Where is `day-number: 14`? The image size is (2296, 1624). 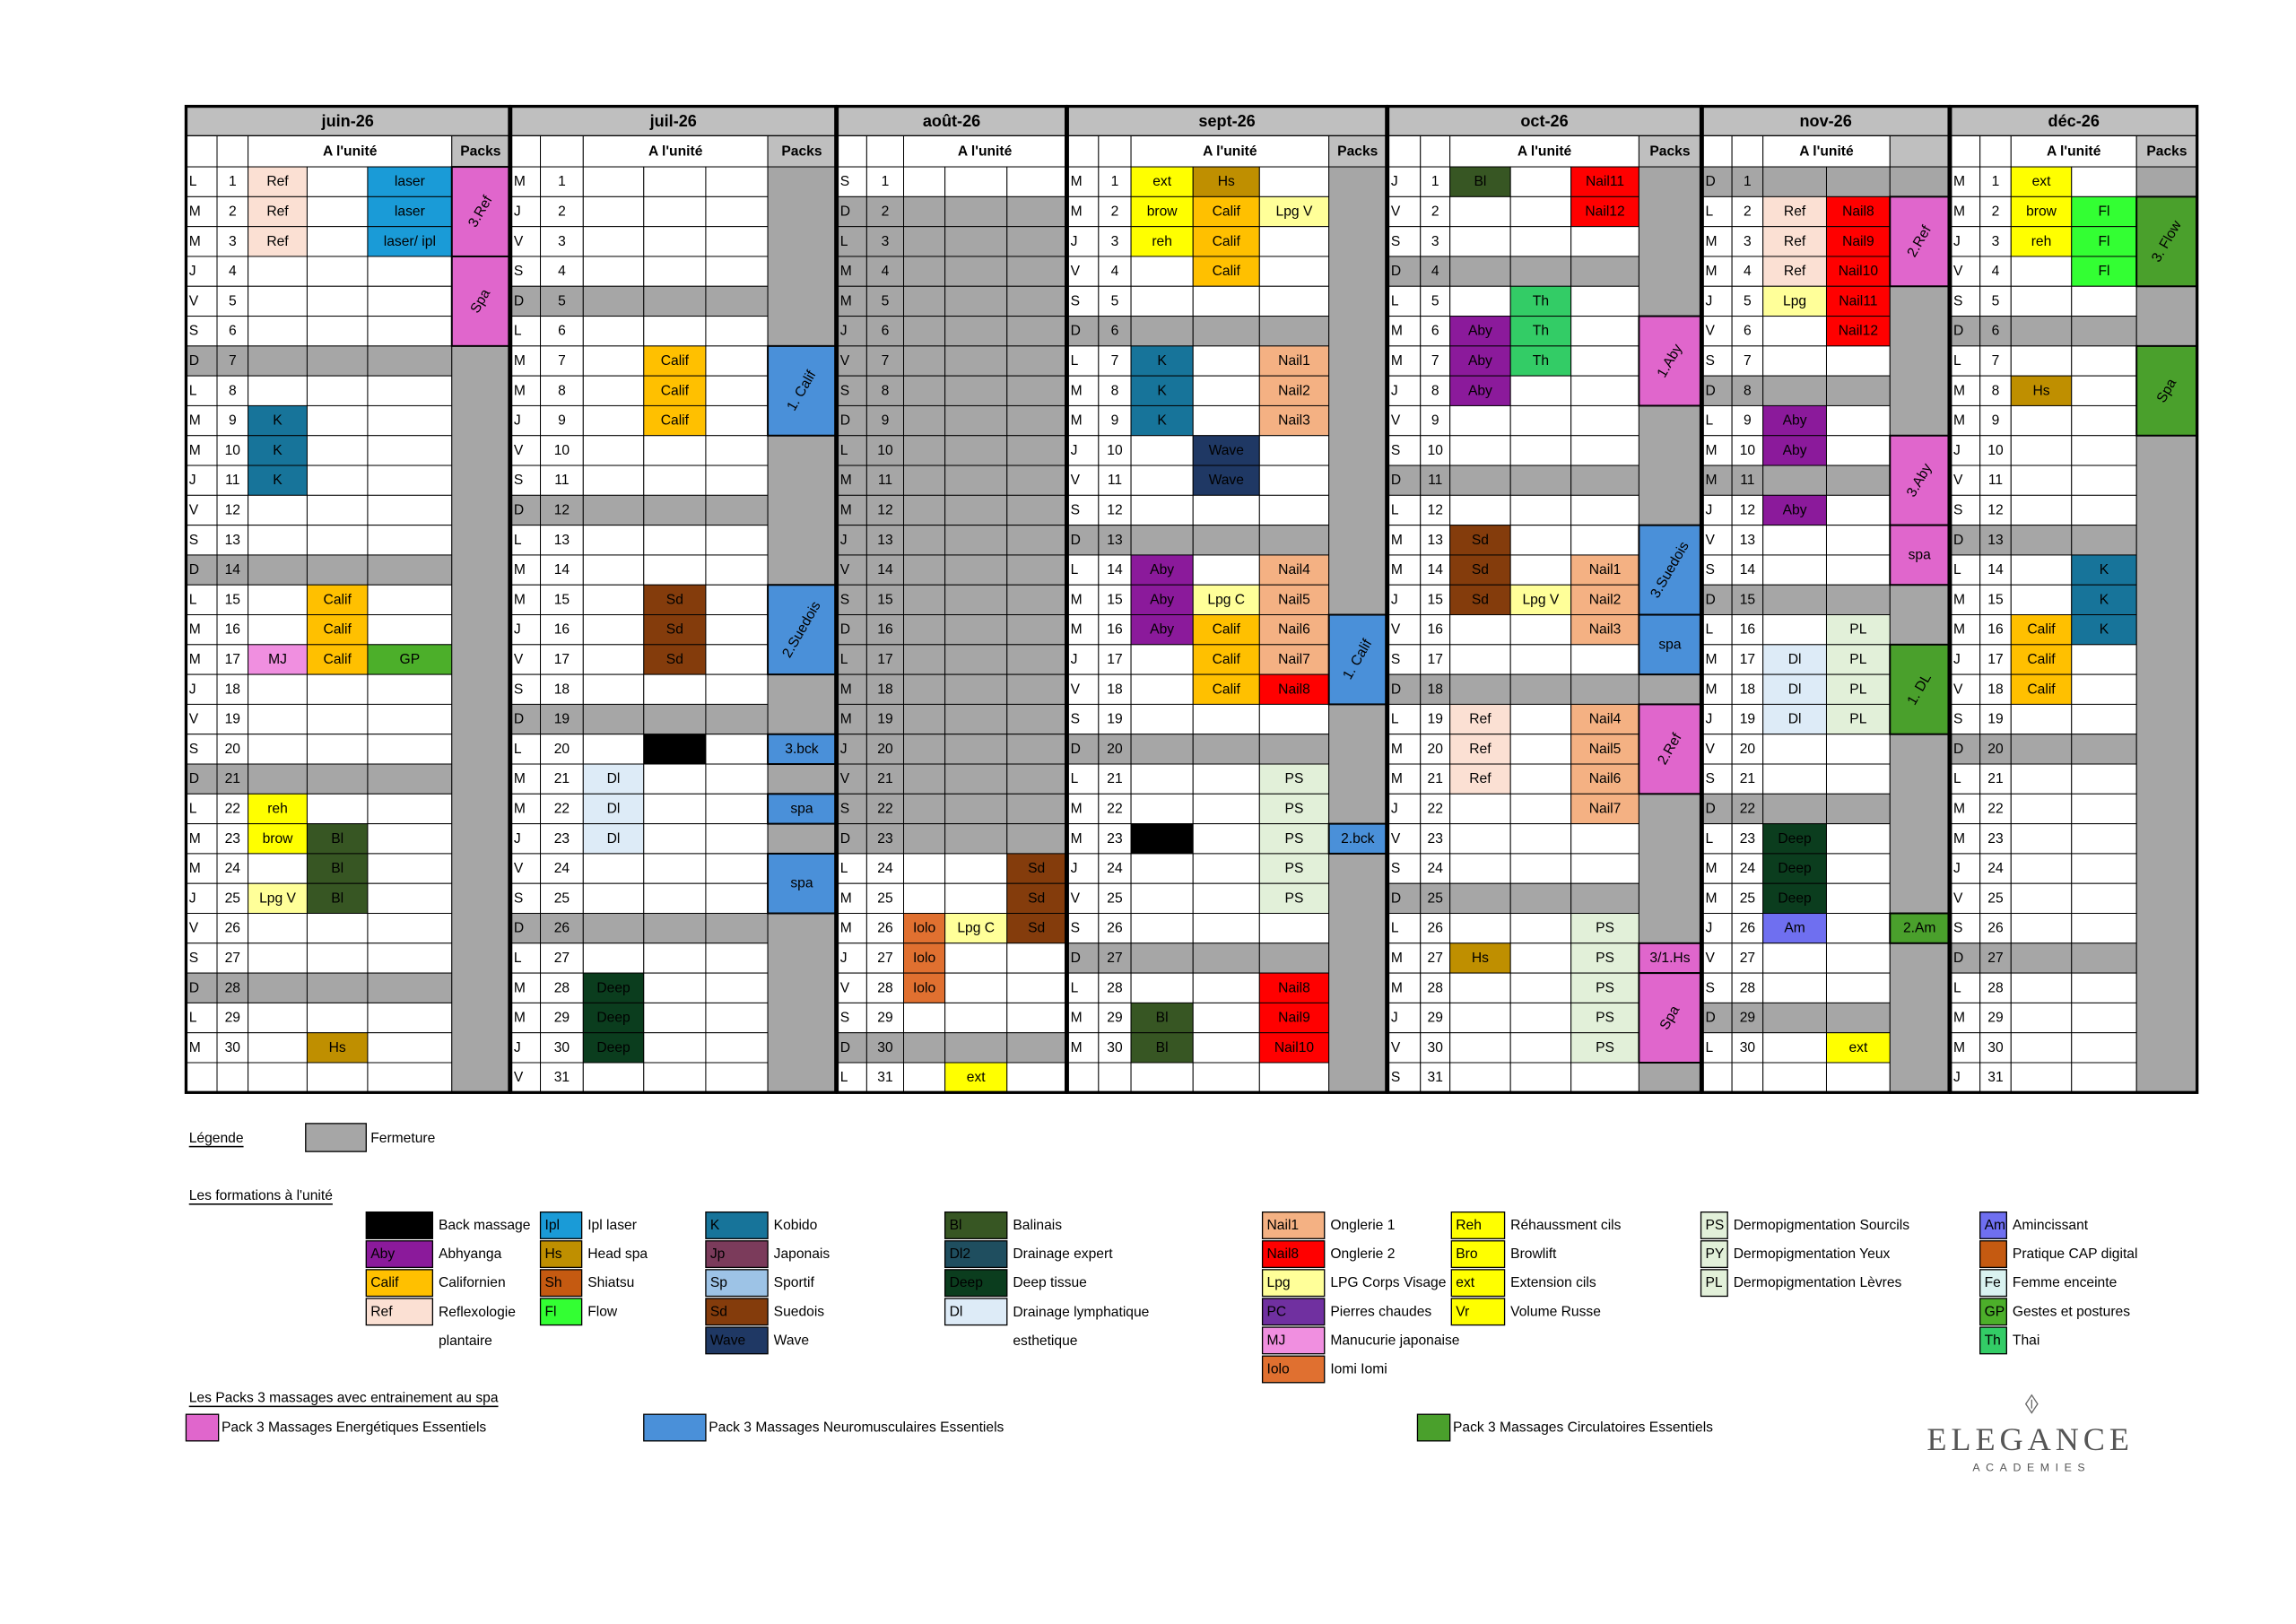 day-number: 14 is located at coordinates (1115, 570).